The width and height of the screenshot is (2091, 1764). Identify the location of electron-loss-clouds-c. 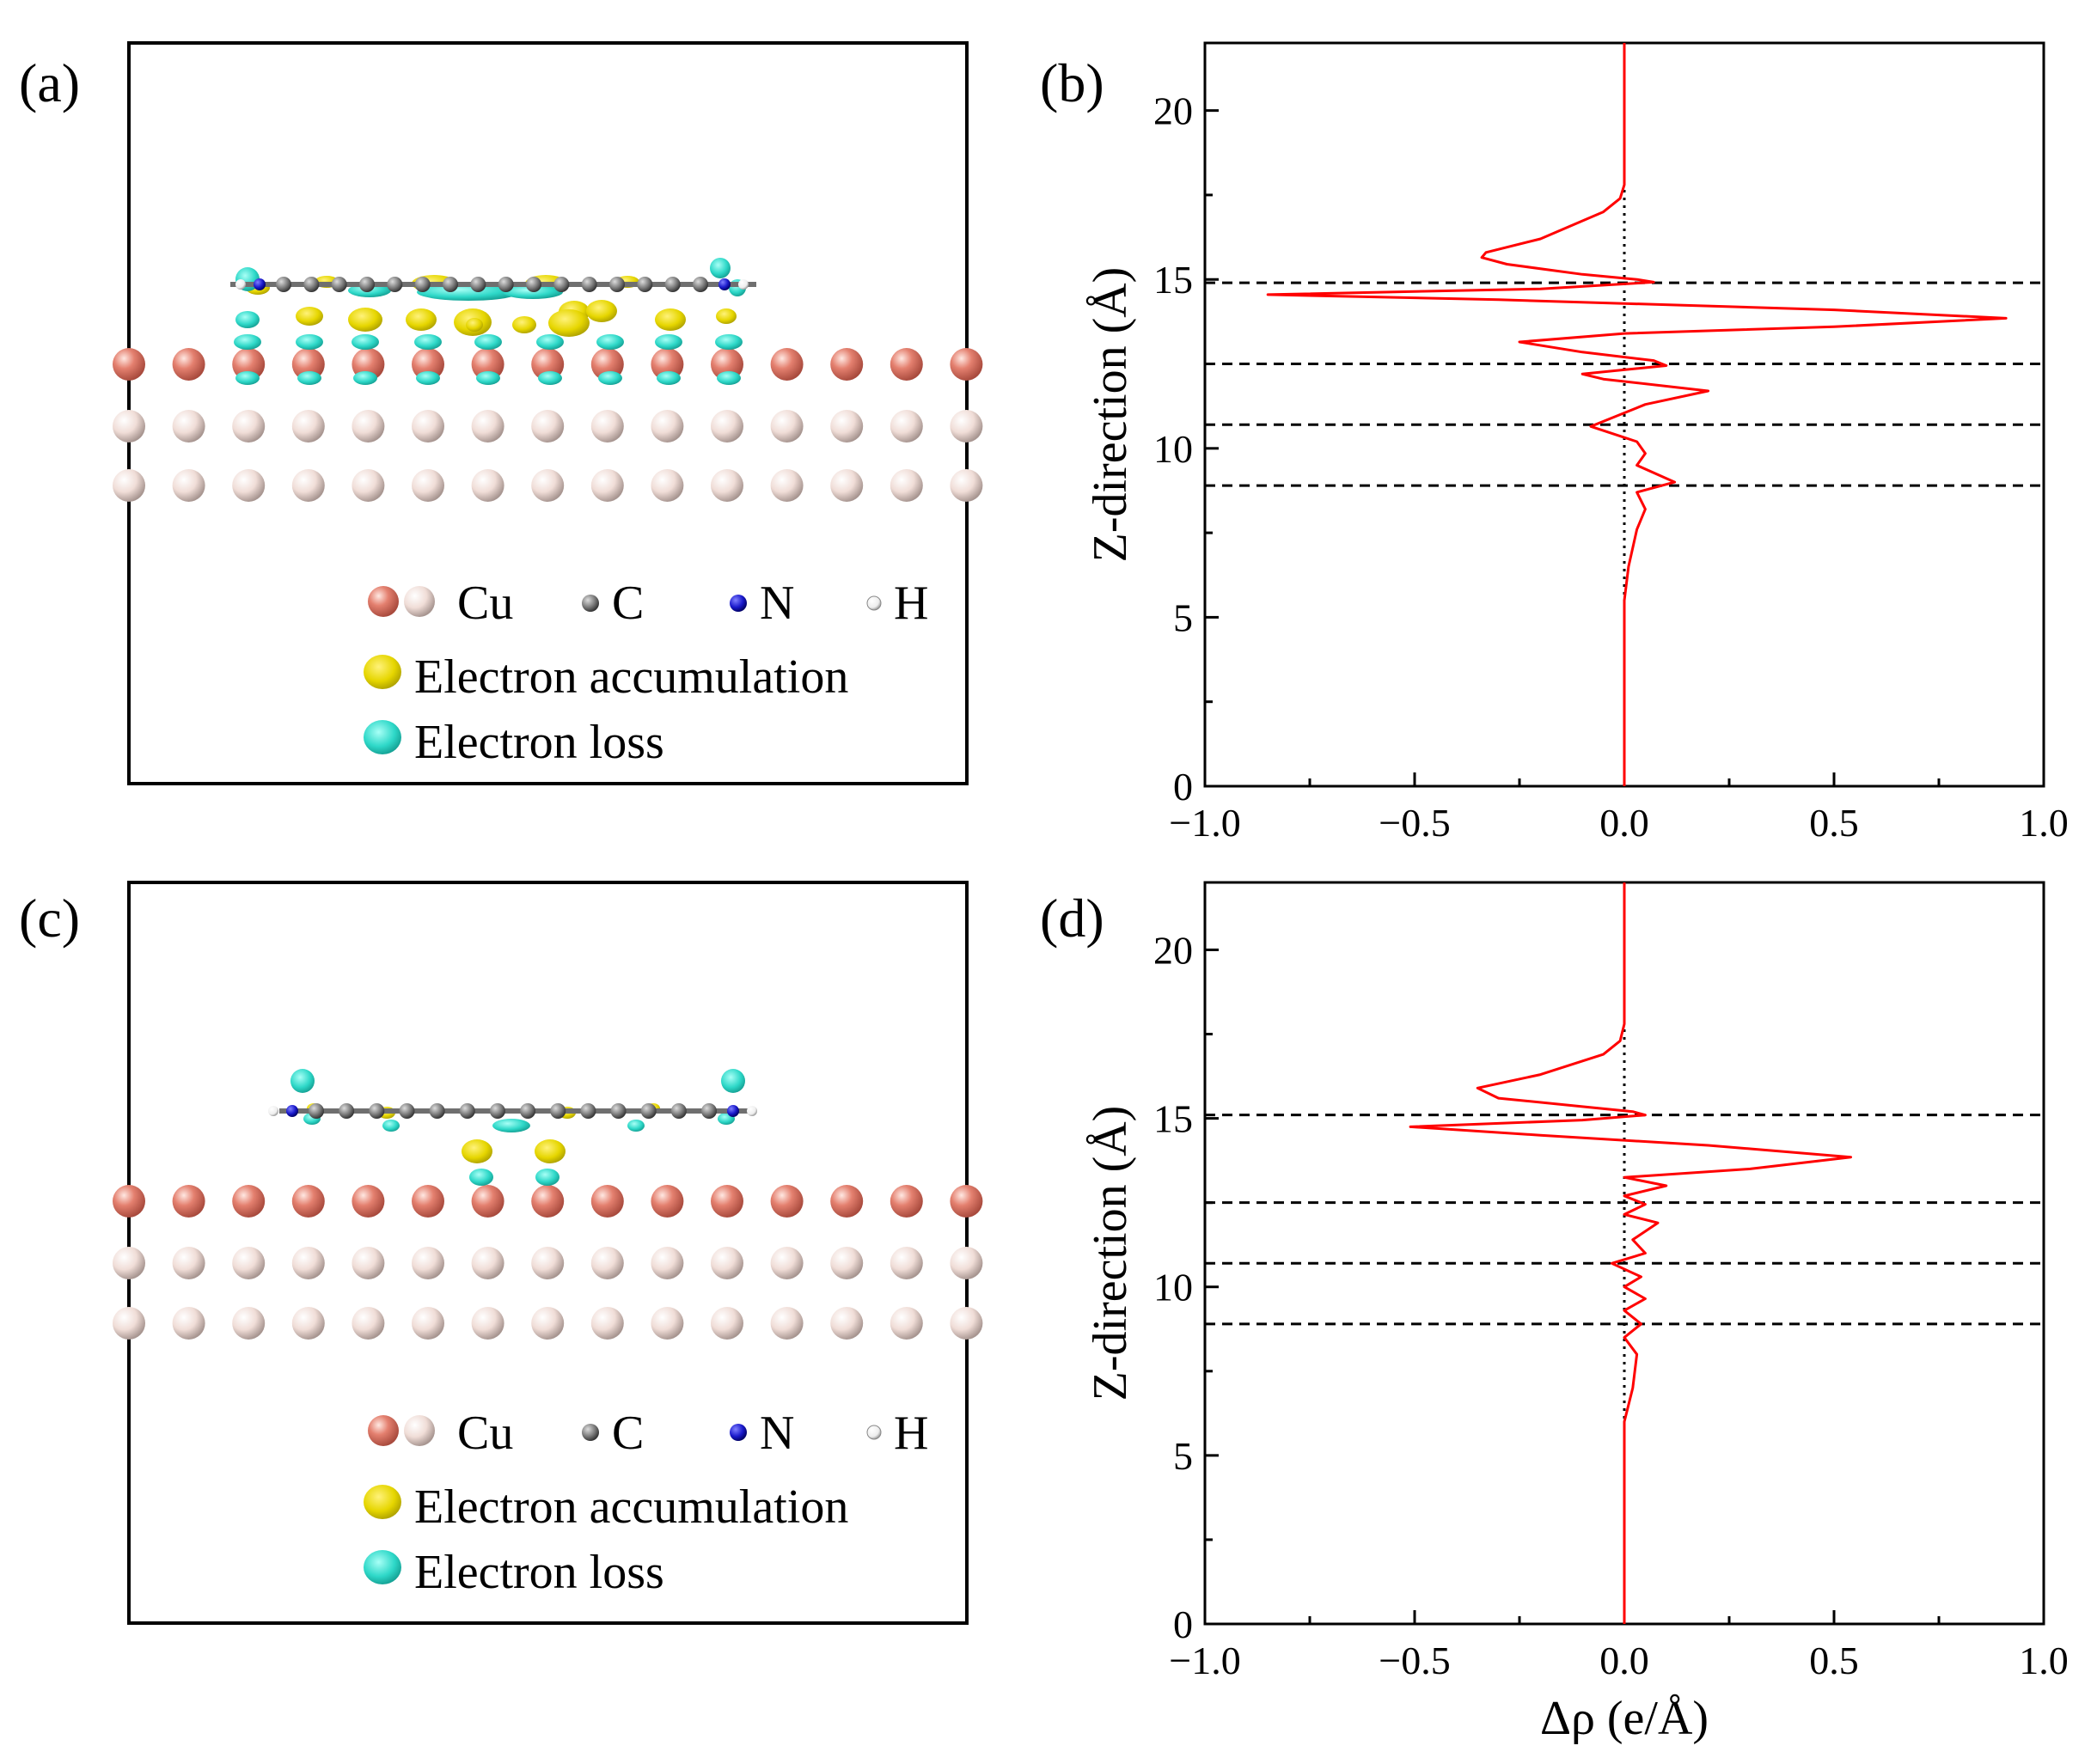
(517, 1127).